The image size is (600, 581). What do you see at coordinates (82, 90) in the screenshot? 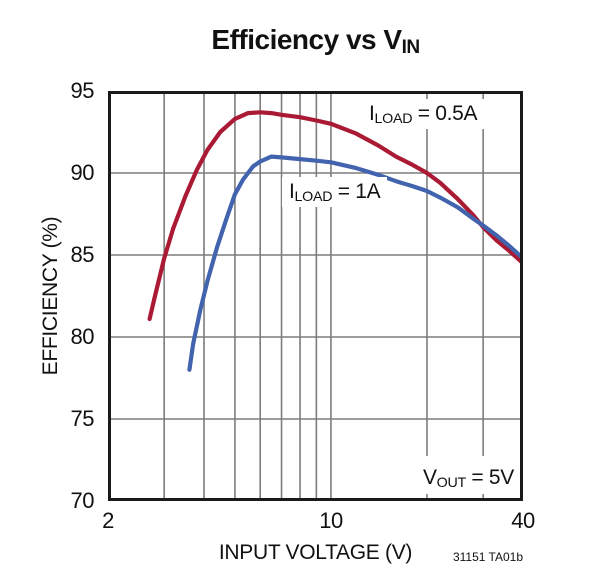
I see `y-tick-label: 95` at bounding box center [82, 90].